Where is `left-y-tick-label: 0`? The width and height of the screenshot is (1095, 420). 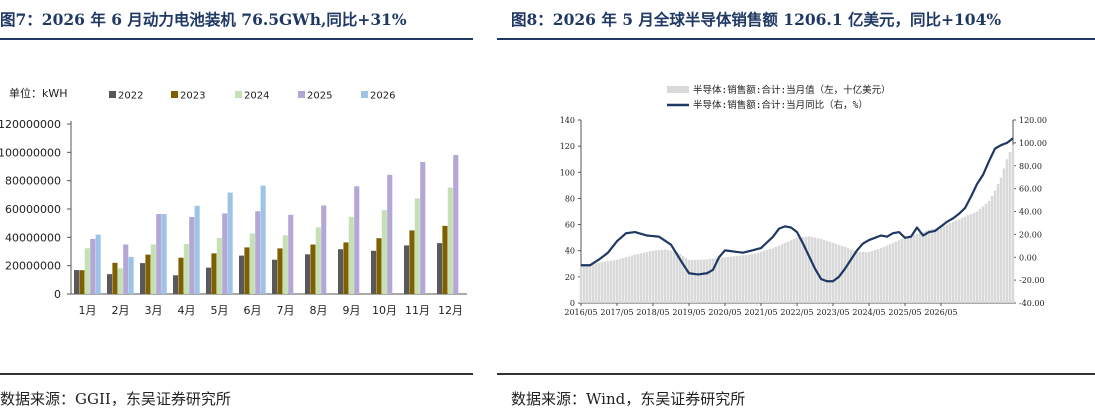
left-y-tick-label: 0 is located at coordinates (572, 303).